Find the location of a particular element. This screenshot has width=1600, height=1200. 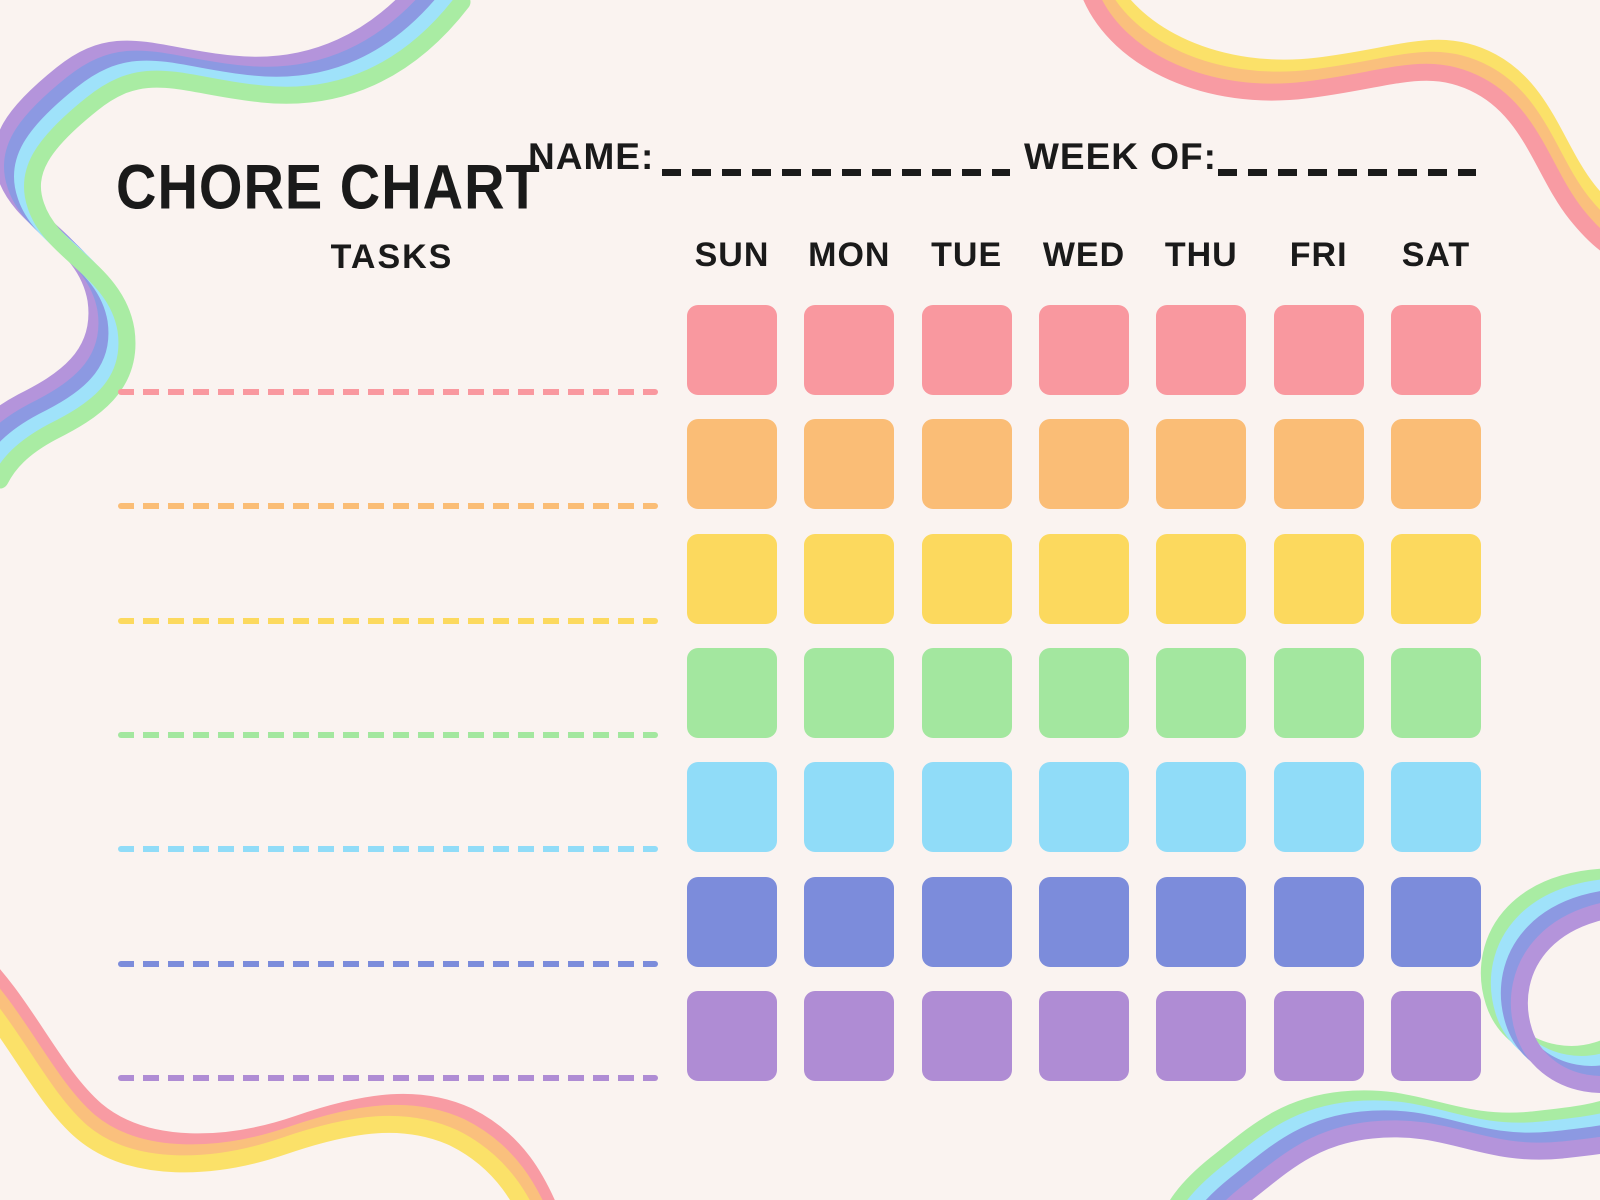

day-cell-row6-sat is located at coordinates (1435, 921).